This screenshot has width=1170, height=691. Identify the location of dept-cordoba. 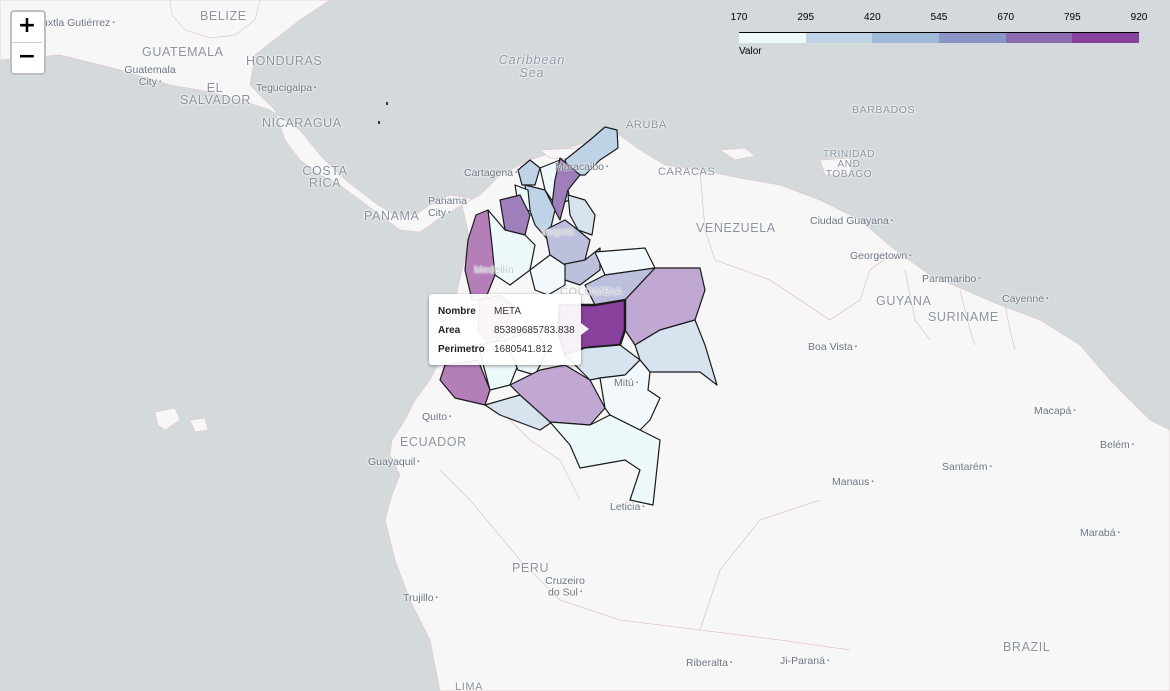
(515, 215).